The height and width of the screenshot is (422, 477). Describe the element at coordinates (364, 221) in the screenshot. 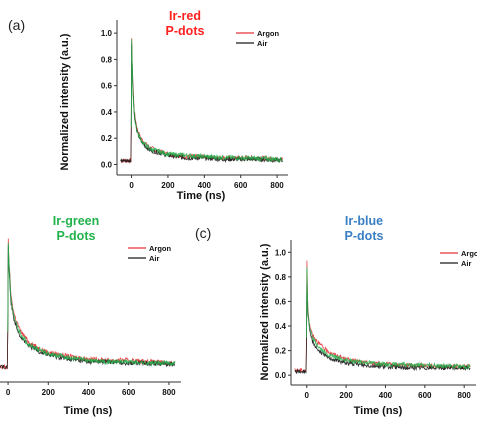

I see `chart-title-line: Ir-blue` at that location.